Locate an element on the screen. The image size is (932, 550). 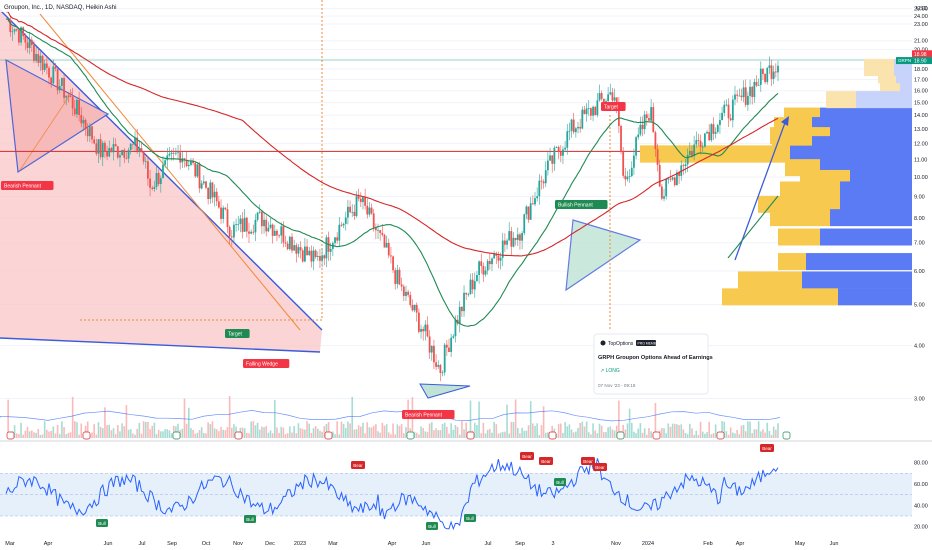
price-axis-tick: 7.00 is located at coordinates (919, 244).